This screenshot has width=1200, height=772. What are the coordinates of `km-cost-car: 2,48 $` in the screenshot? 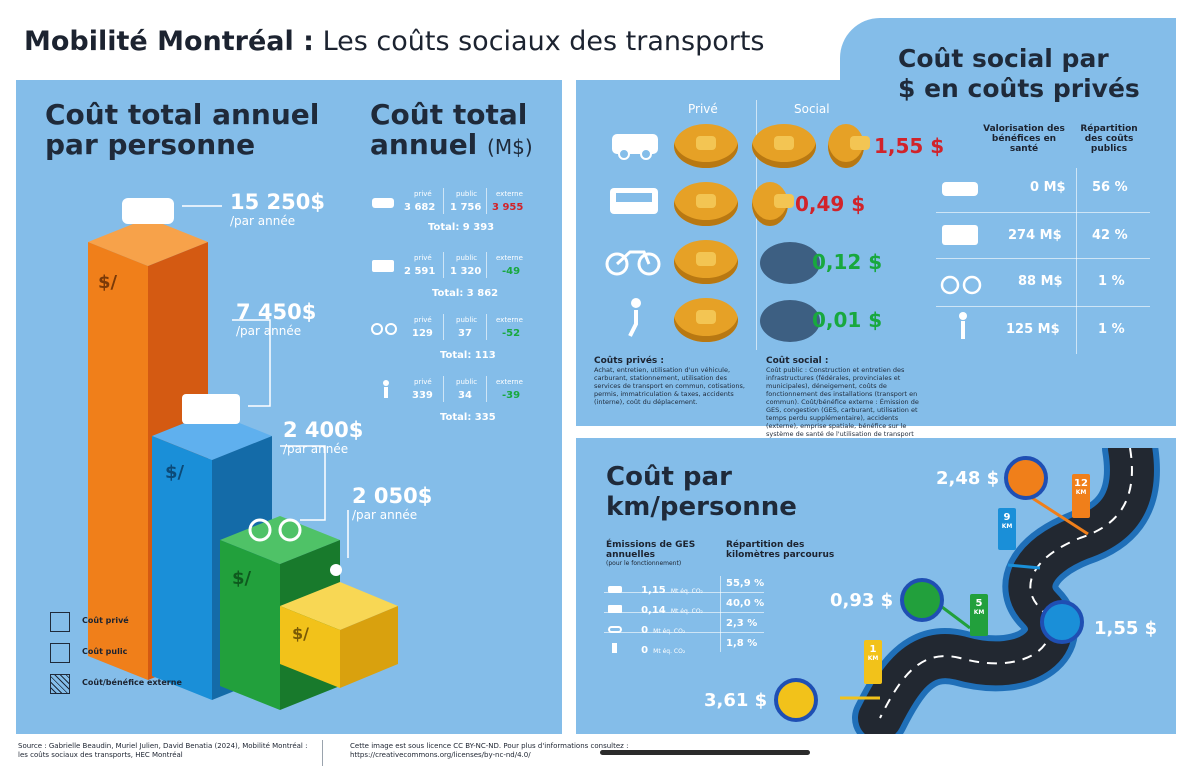 It's located at (968, 478).